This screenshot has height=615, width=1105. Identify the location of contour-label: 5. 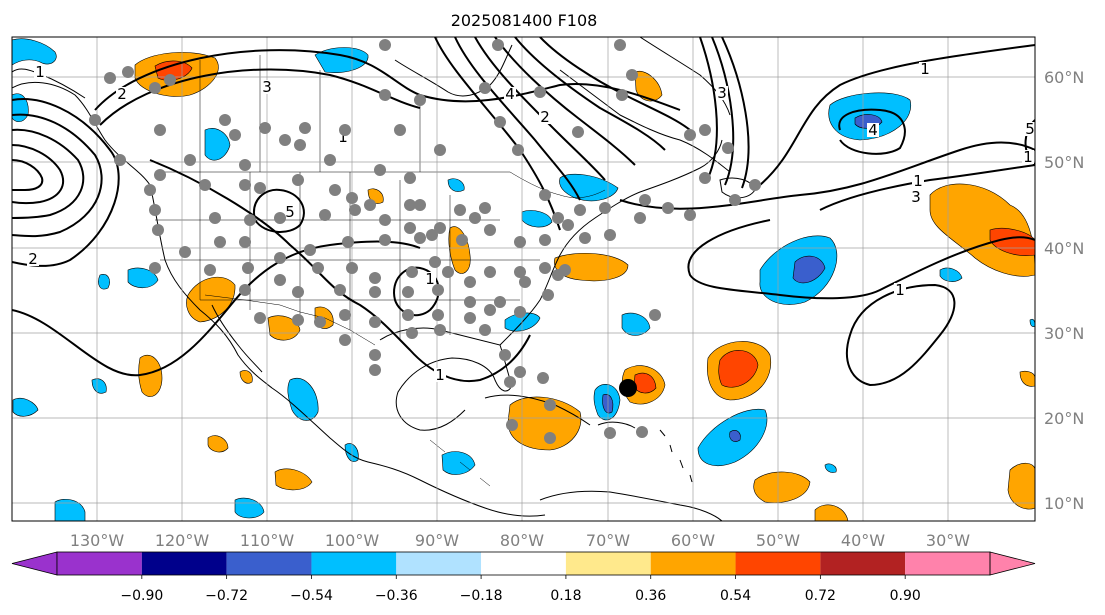
(1030, 129).